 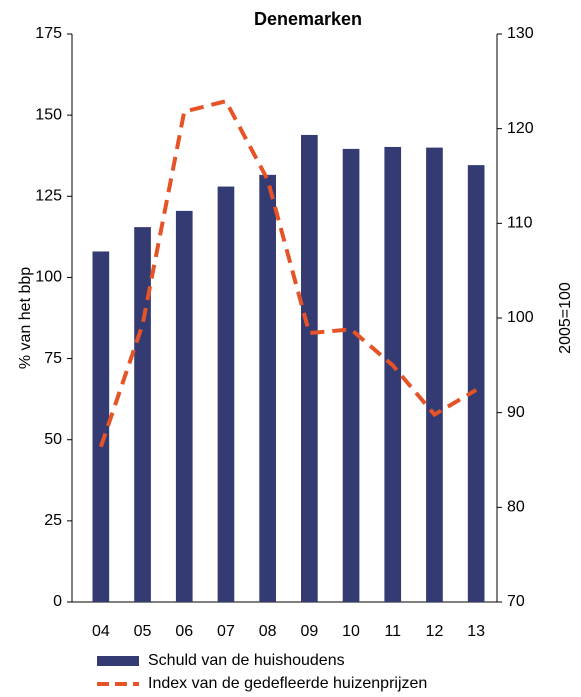 What do you see at coordinates (184, 631) in the screenshot?
I see `x-tick-label: 06` at bounding box center [184, 631].